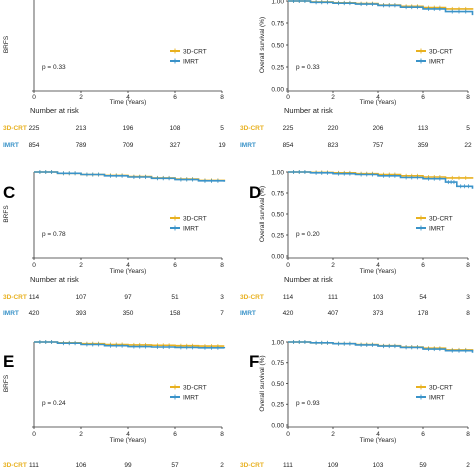 This screenshot has width=474, height=474. I want to click on risk-count: 709, so click(128, 145).